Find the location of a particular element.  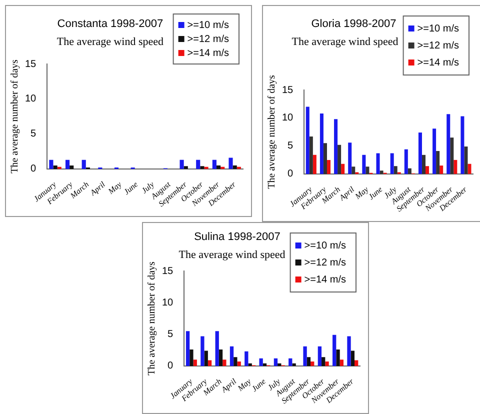

chart-title: Constanta 1998-2007 is located at coordinates (110, 24).